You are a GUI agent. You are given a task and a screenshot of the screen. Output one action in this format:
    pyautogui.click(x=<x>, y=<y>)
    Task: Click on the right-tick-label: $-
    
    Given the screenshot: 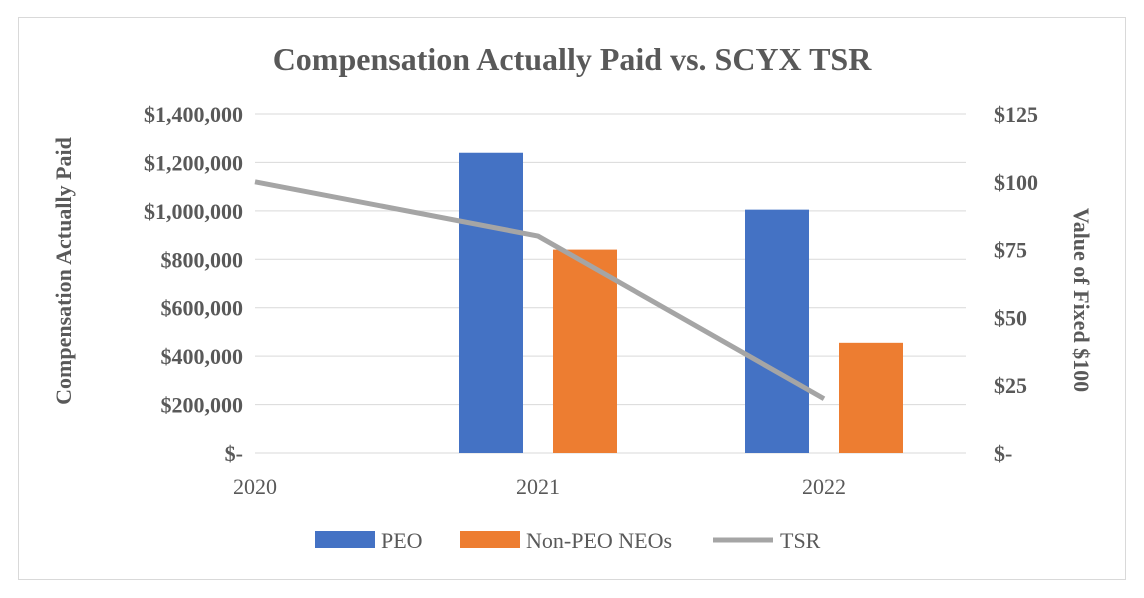 What is the action you would take?
    pyautogui.click(x=1003, y=453)
    